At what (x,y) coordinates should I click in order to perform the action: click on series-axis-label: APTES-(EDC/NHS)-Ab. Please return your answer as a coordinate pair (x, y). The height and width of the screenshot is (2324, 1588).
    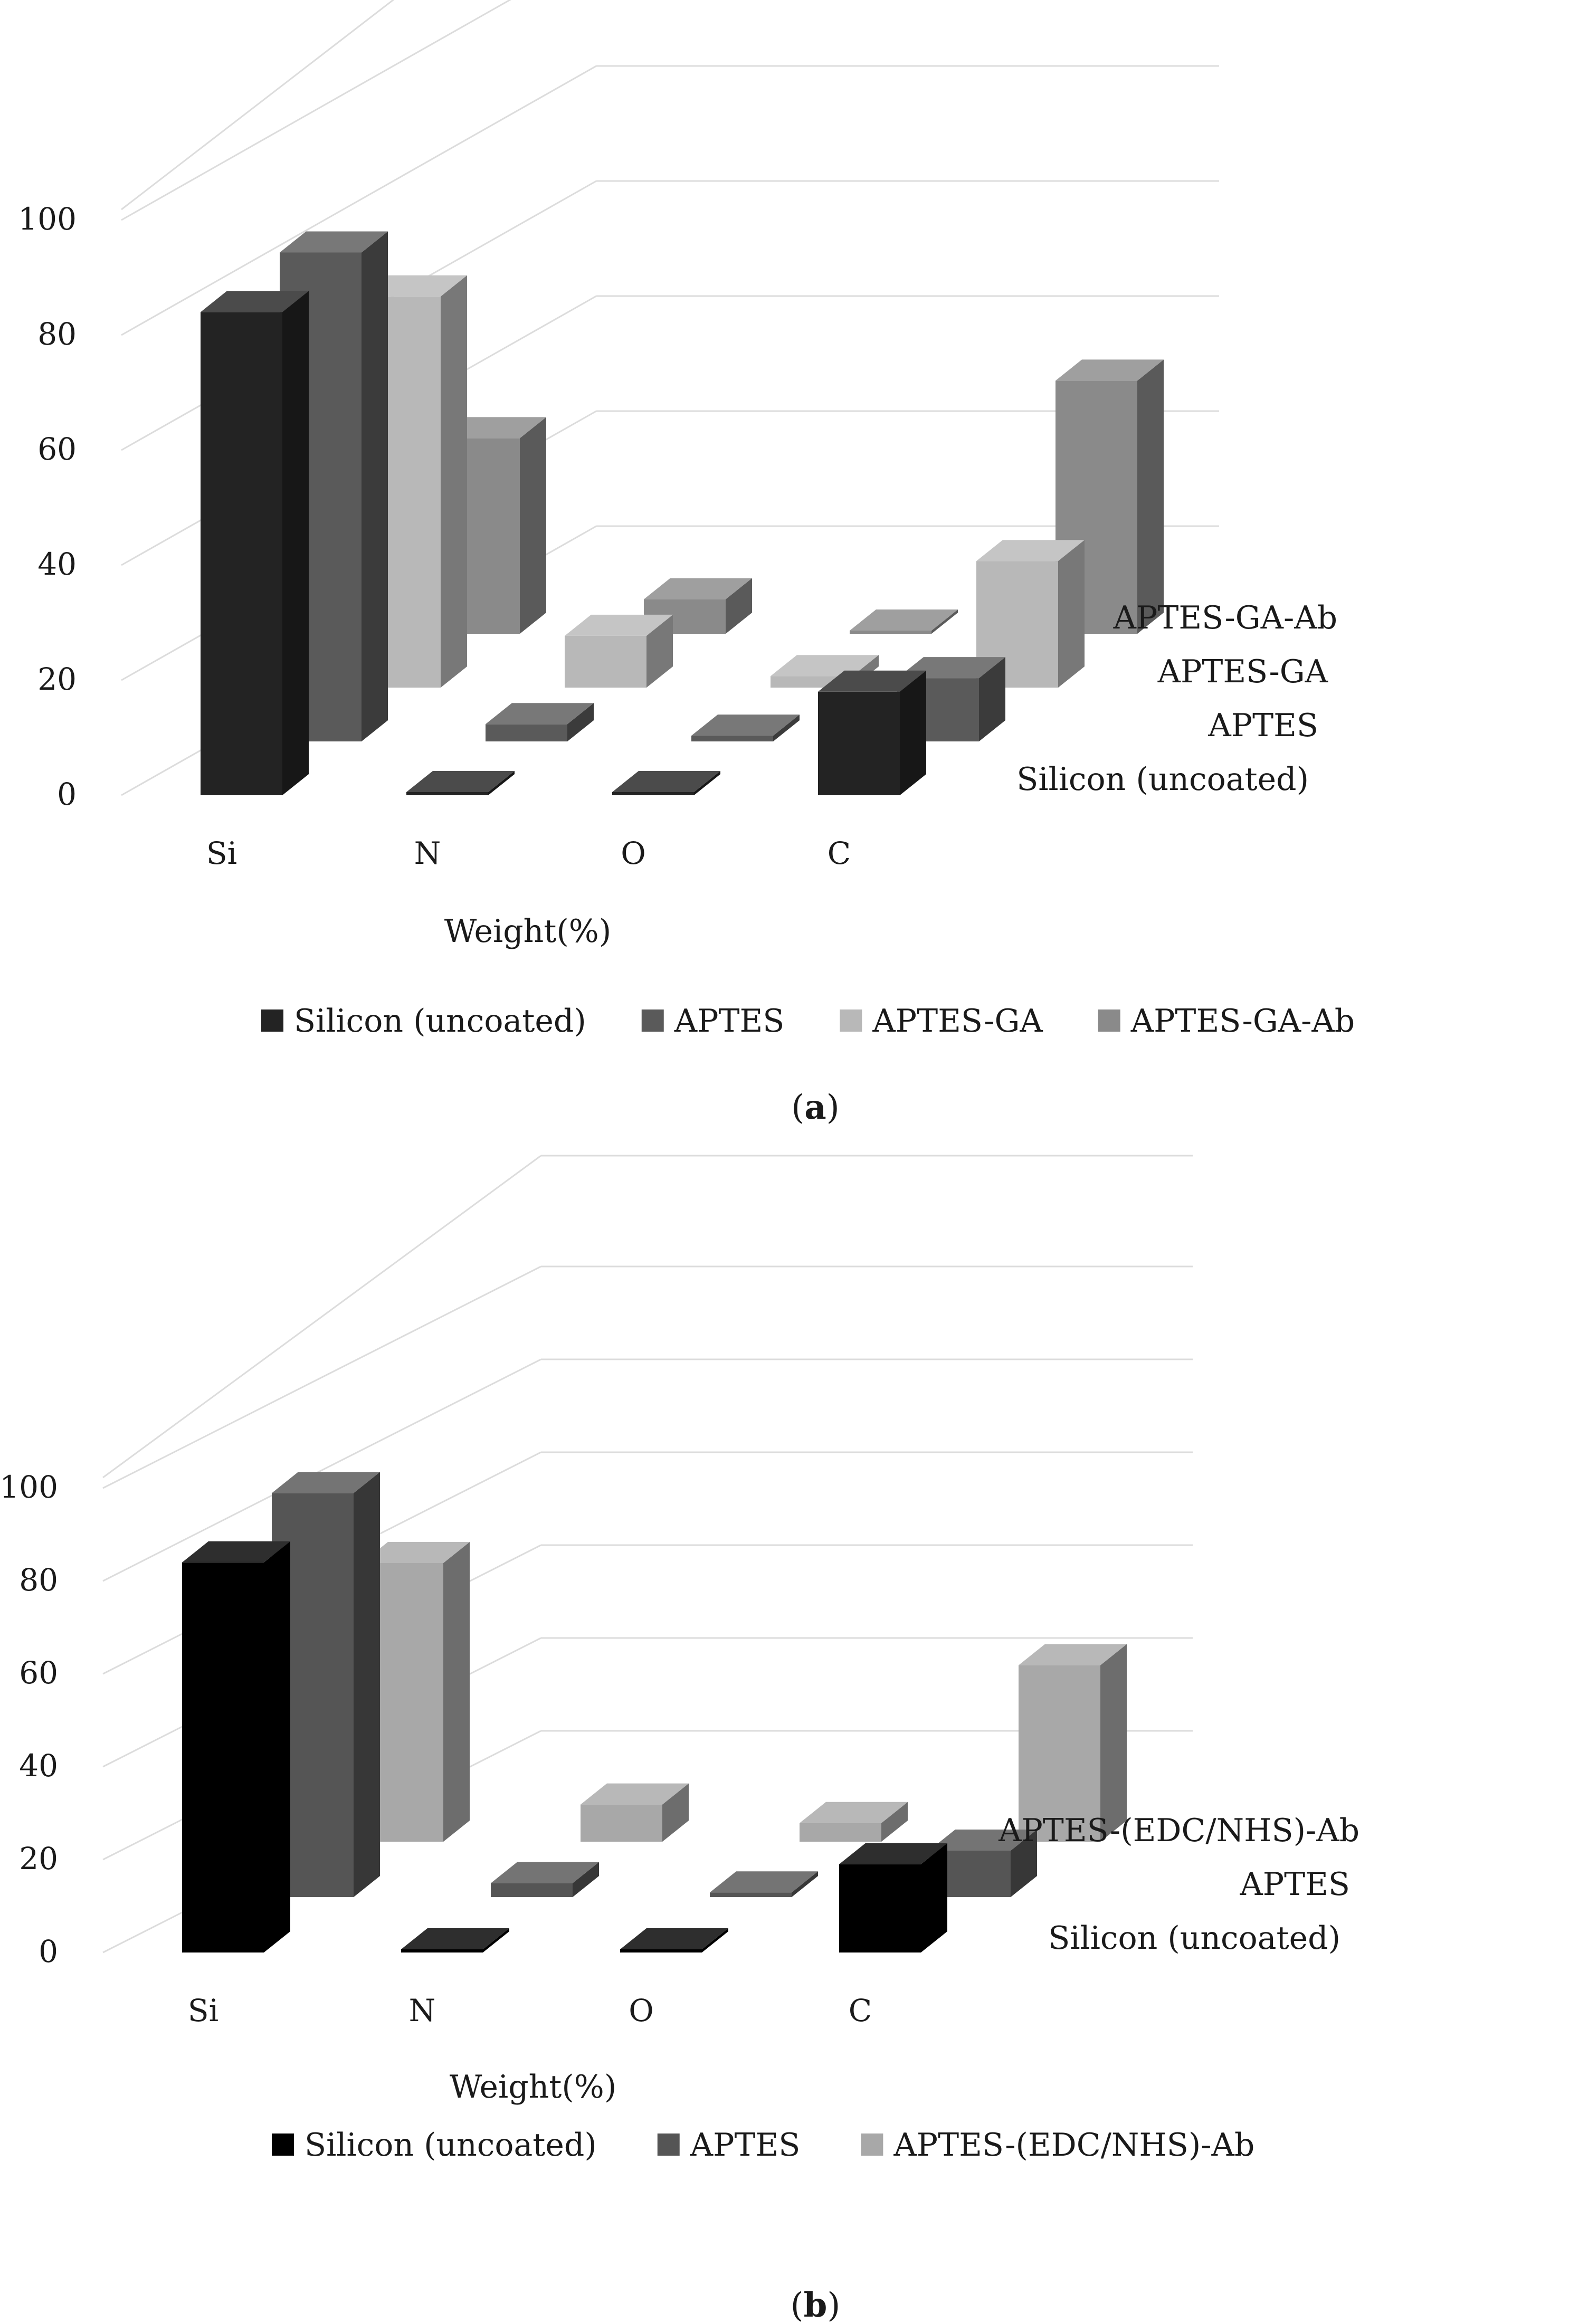
    Looking at the image, I should click on (1178, 1830).